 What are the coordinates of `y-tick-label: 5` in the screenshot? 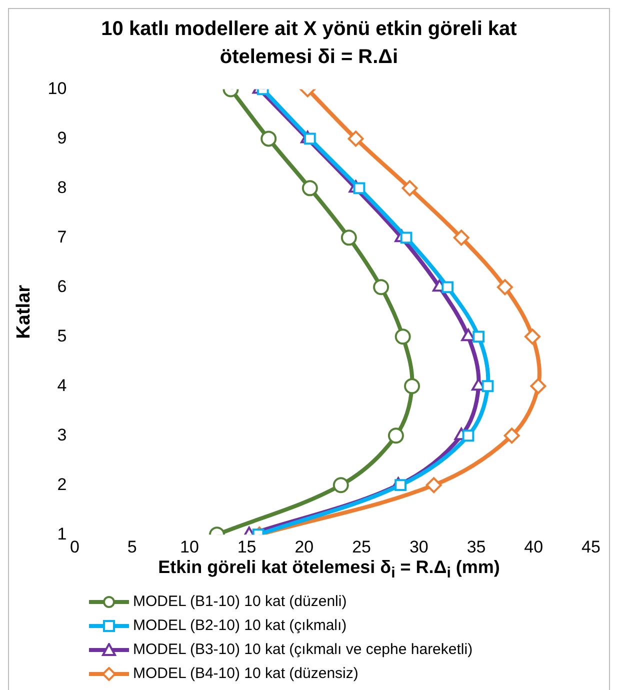 It's located at (62, 336).